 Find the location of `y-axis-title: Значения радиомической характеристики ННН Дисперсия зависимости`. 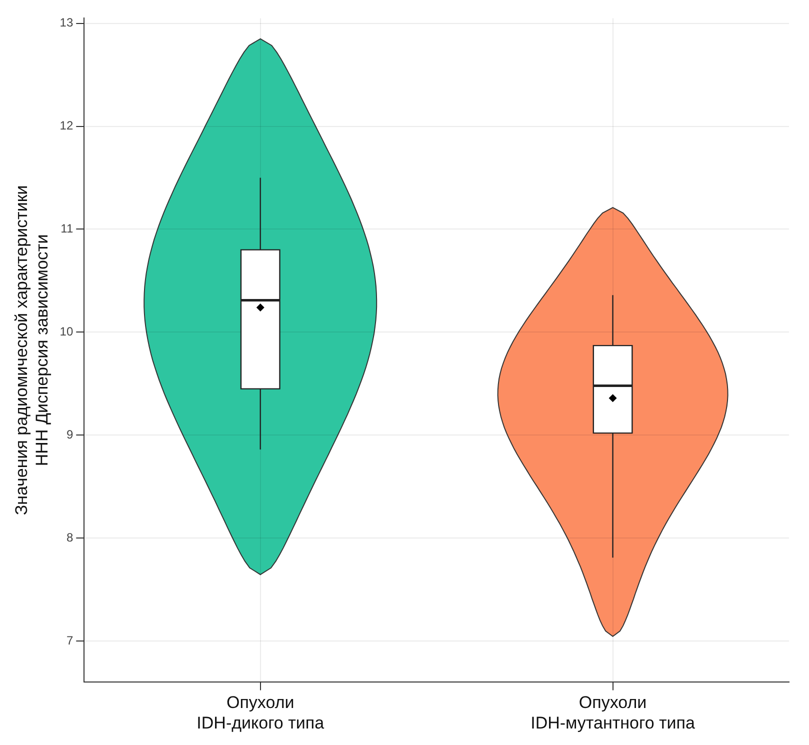

y-axis-title: Значения радиомической характеристики ННН Дисперсия зависимости is located at coordinates (32, 350).